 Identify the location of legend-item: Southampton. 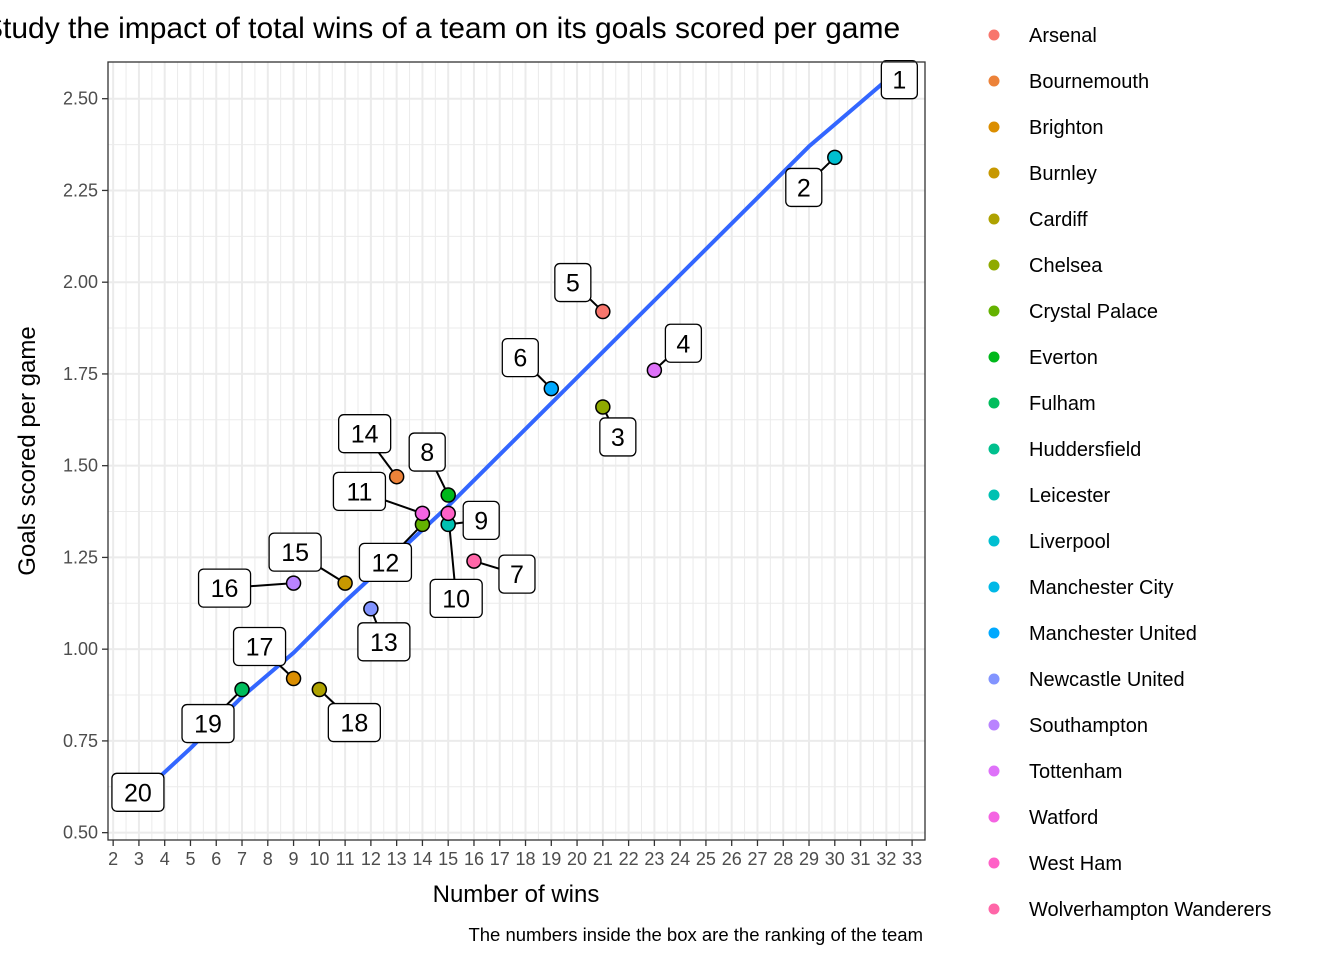
(1068, 726).